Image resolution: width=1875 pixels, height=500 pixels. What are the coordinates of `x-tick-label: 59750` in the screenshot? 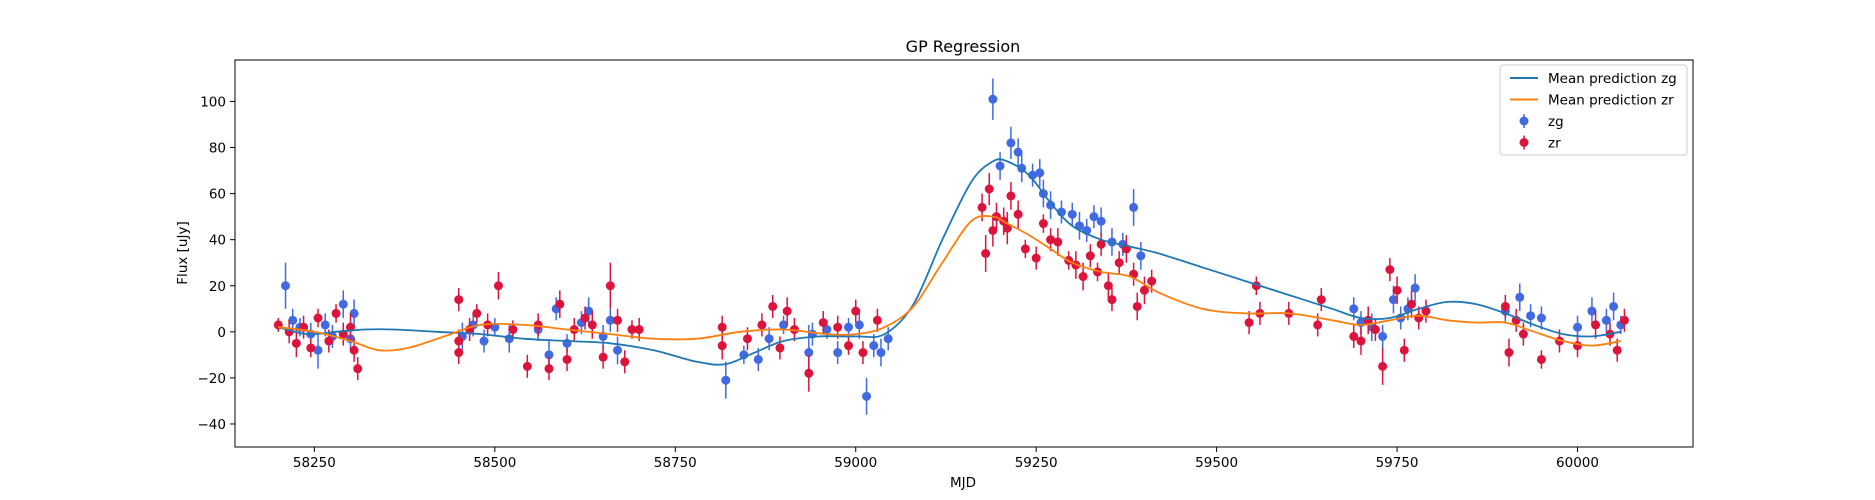 It's located at (1397, 463).